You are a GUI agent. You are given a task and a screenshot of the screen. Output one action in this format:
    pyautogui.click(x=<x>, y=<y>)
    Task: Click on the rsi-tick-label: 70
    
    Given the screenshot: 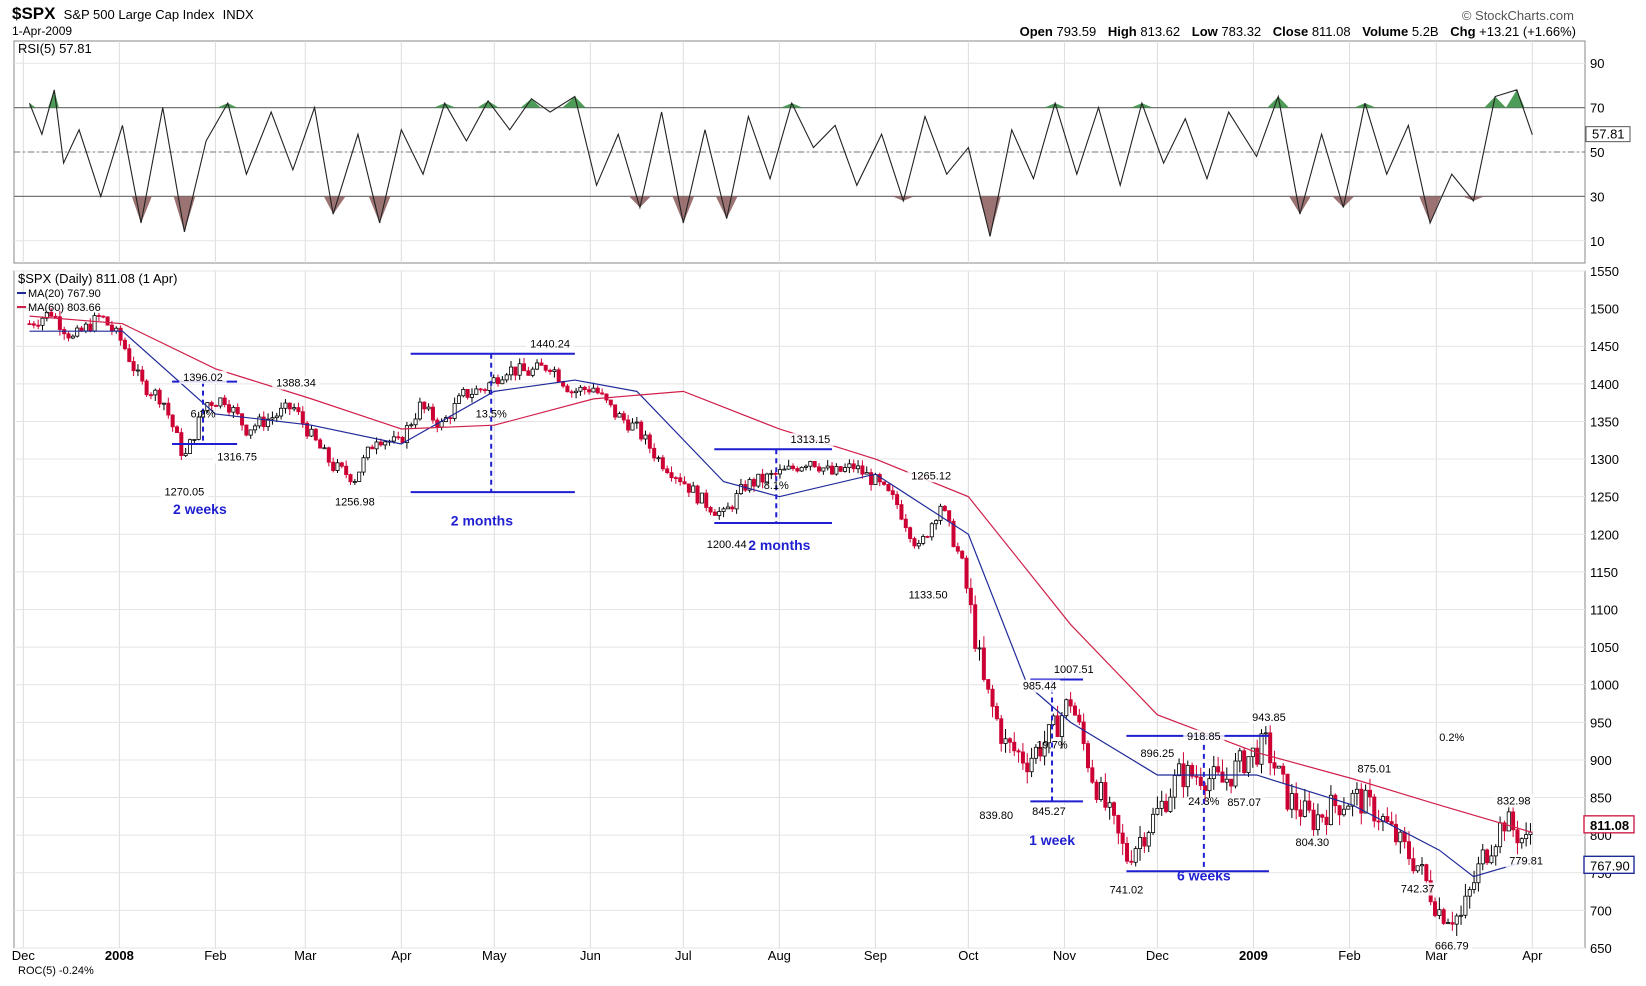 What is the action you would take?
    pyautogui.click(x=1597, y=108)
    